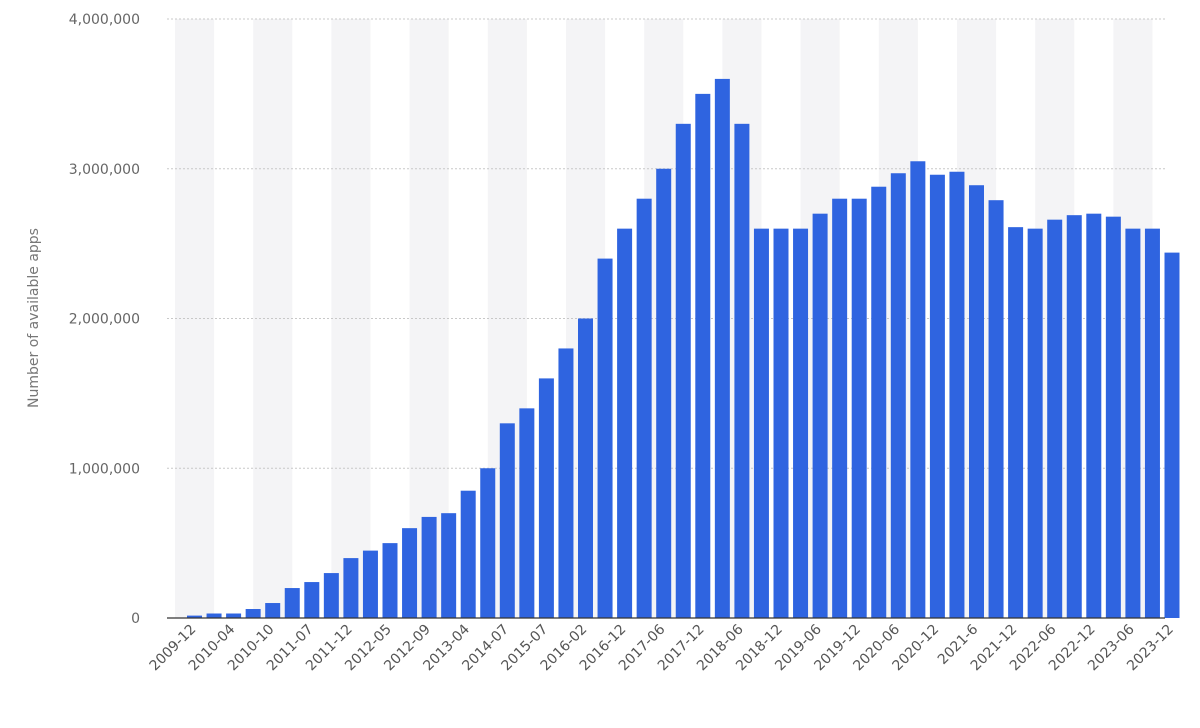 The image size is (1200, 728). Describe the element at coordinates (104, 469) in the screenshot. I see `y-tick-label: 1,000,000` at that location.